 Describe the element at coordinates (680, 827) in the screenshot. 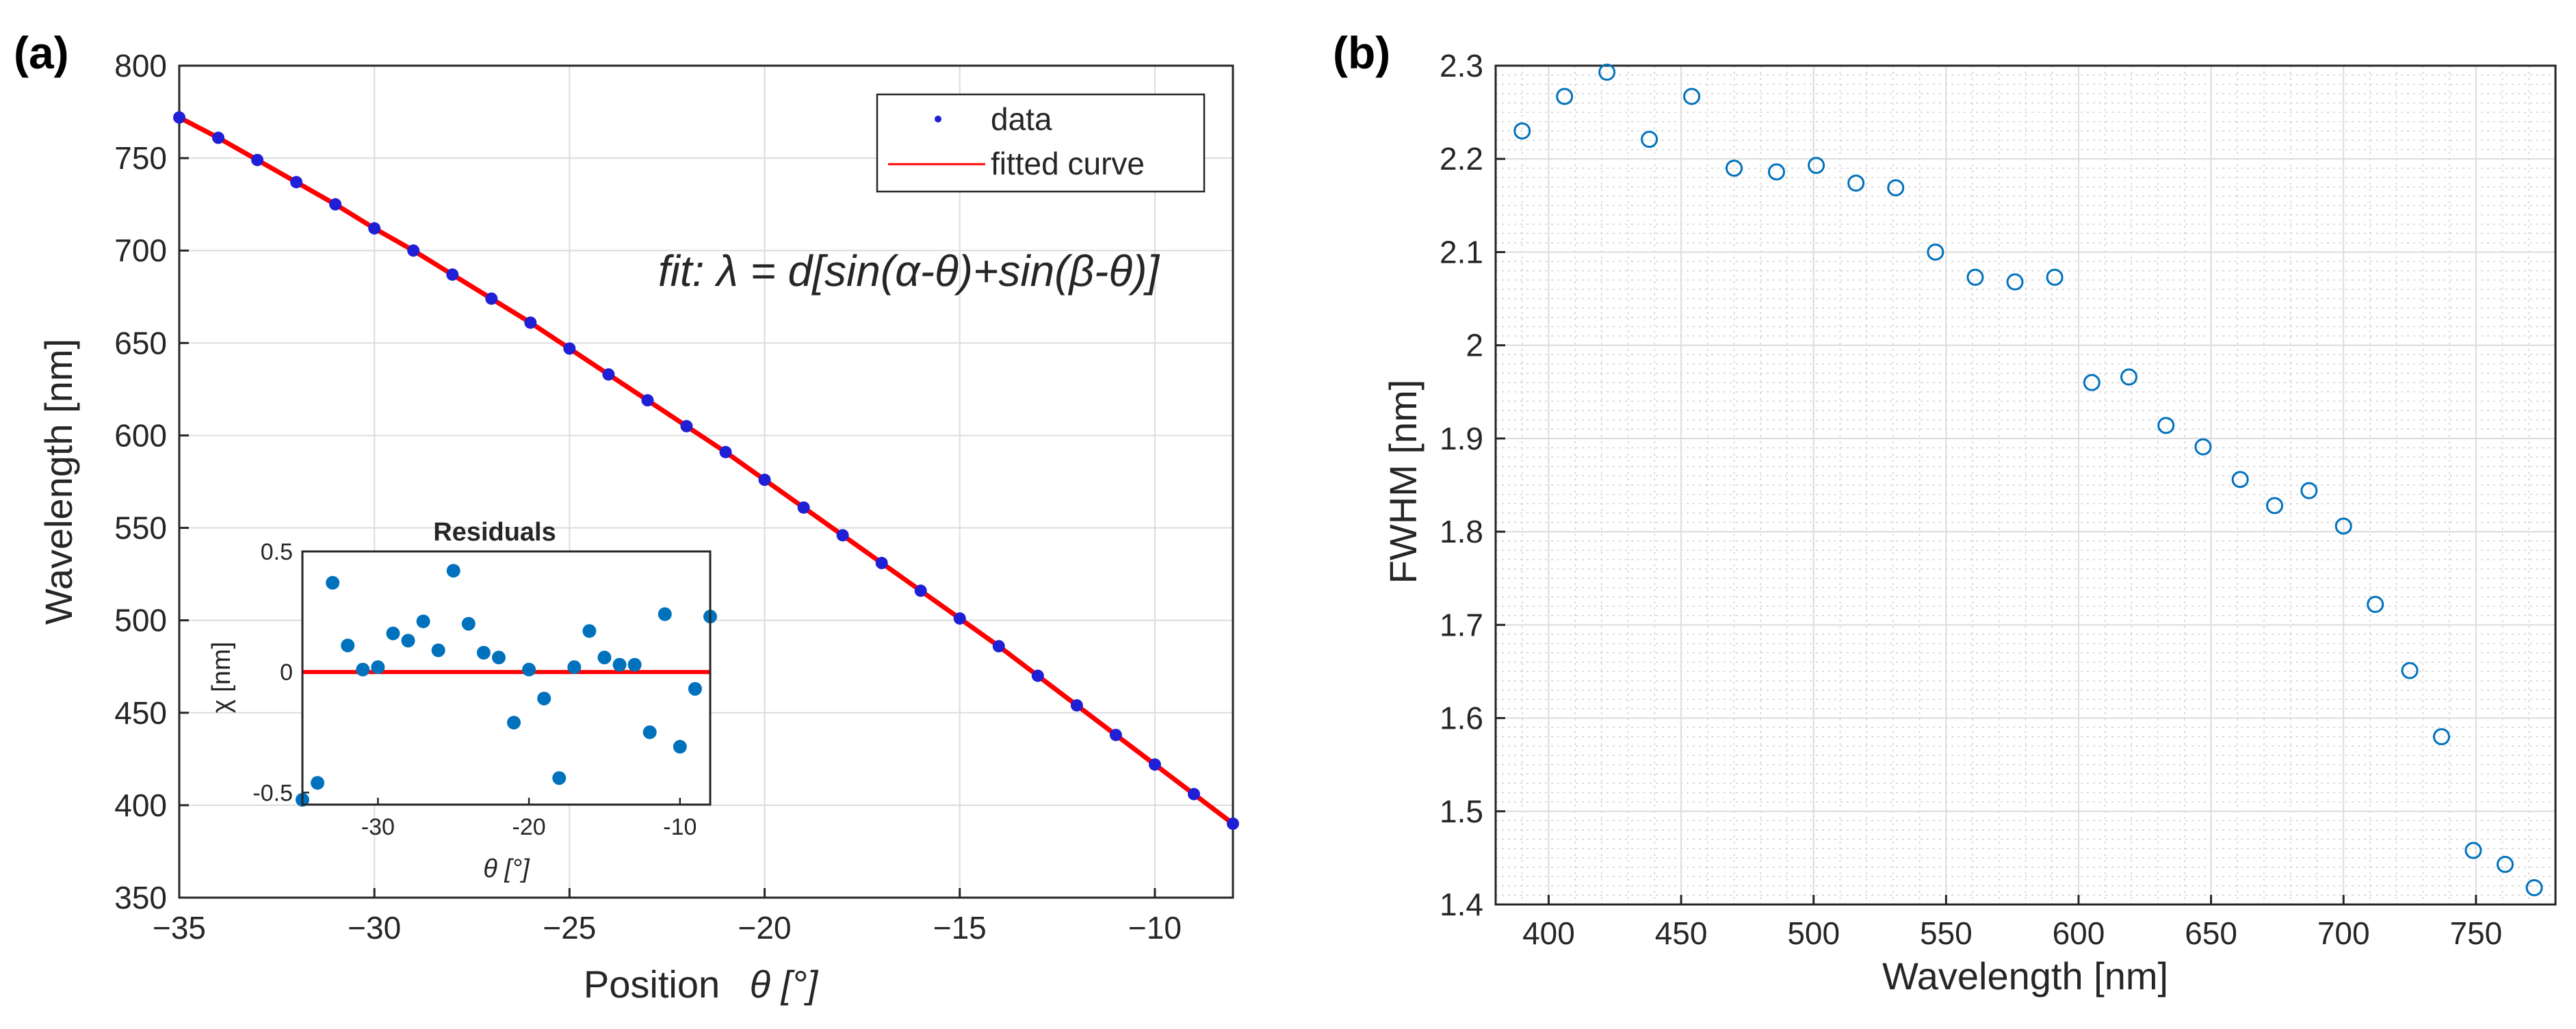

I see `inset-x-tick-label: -10` at that location.